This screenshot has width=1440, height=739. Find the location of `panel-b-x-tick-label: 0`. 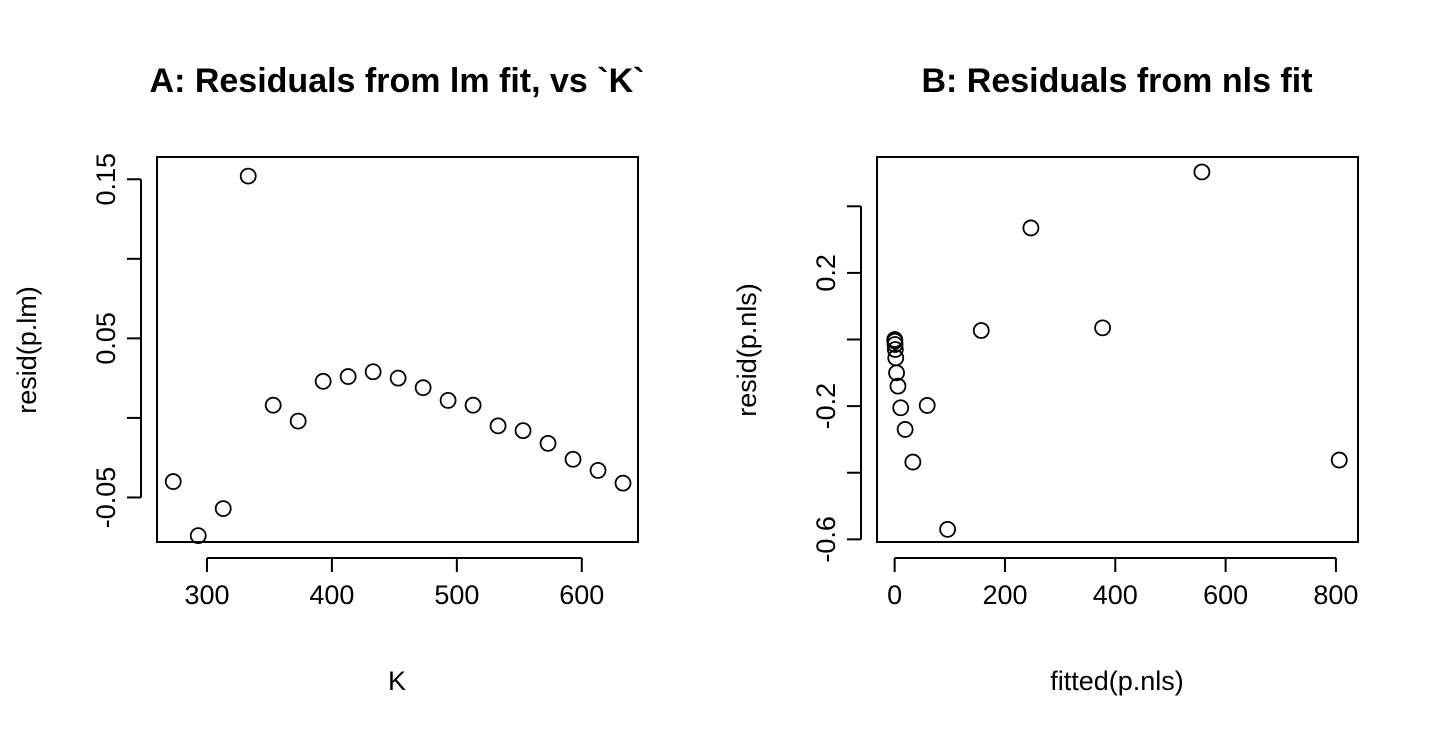

panel-b-x-tick-label: 0 is located at coordinates (894, 595).